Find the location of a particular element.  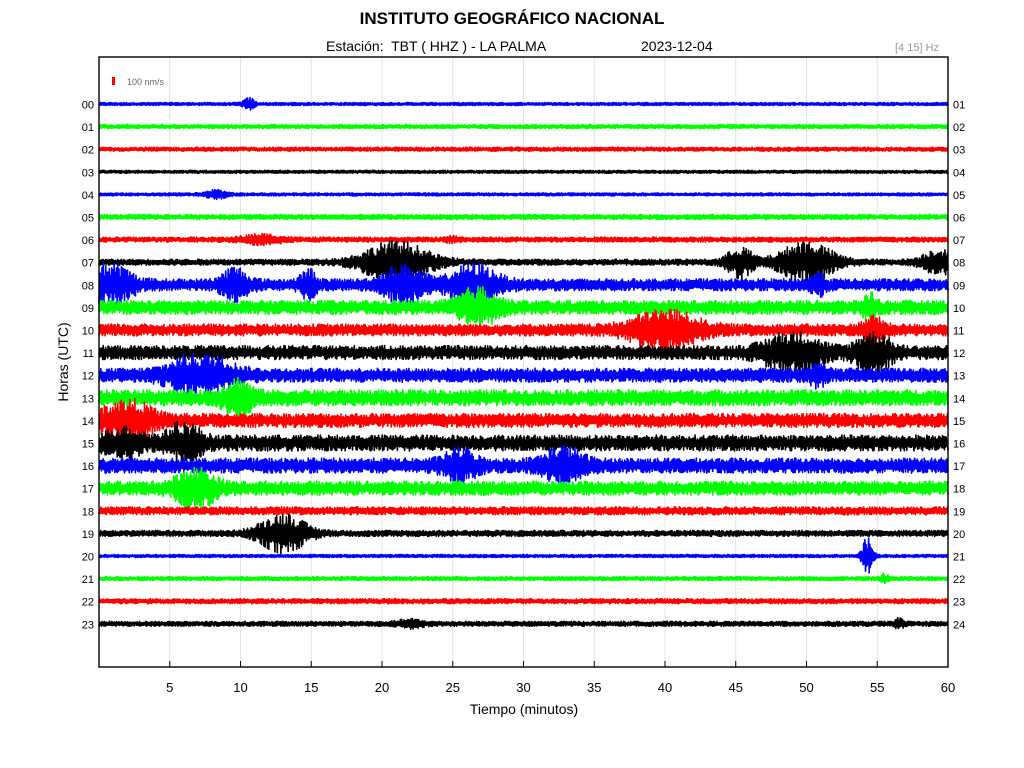

x-tick-label: 50 is located at coordinates (806, 687).